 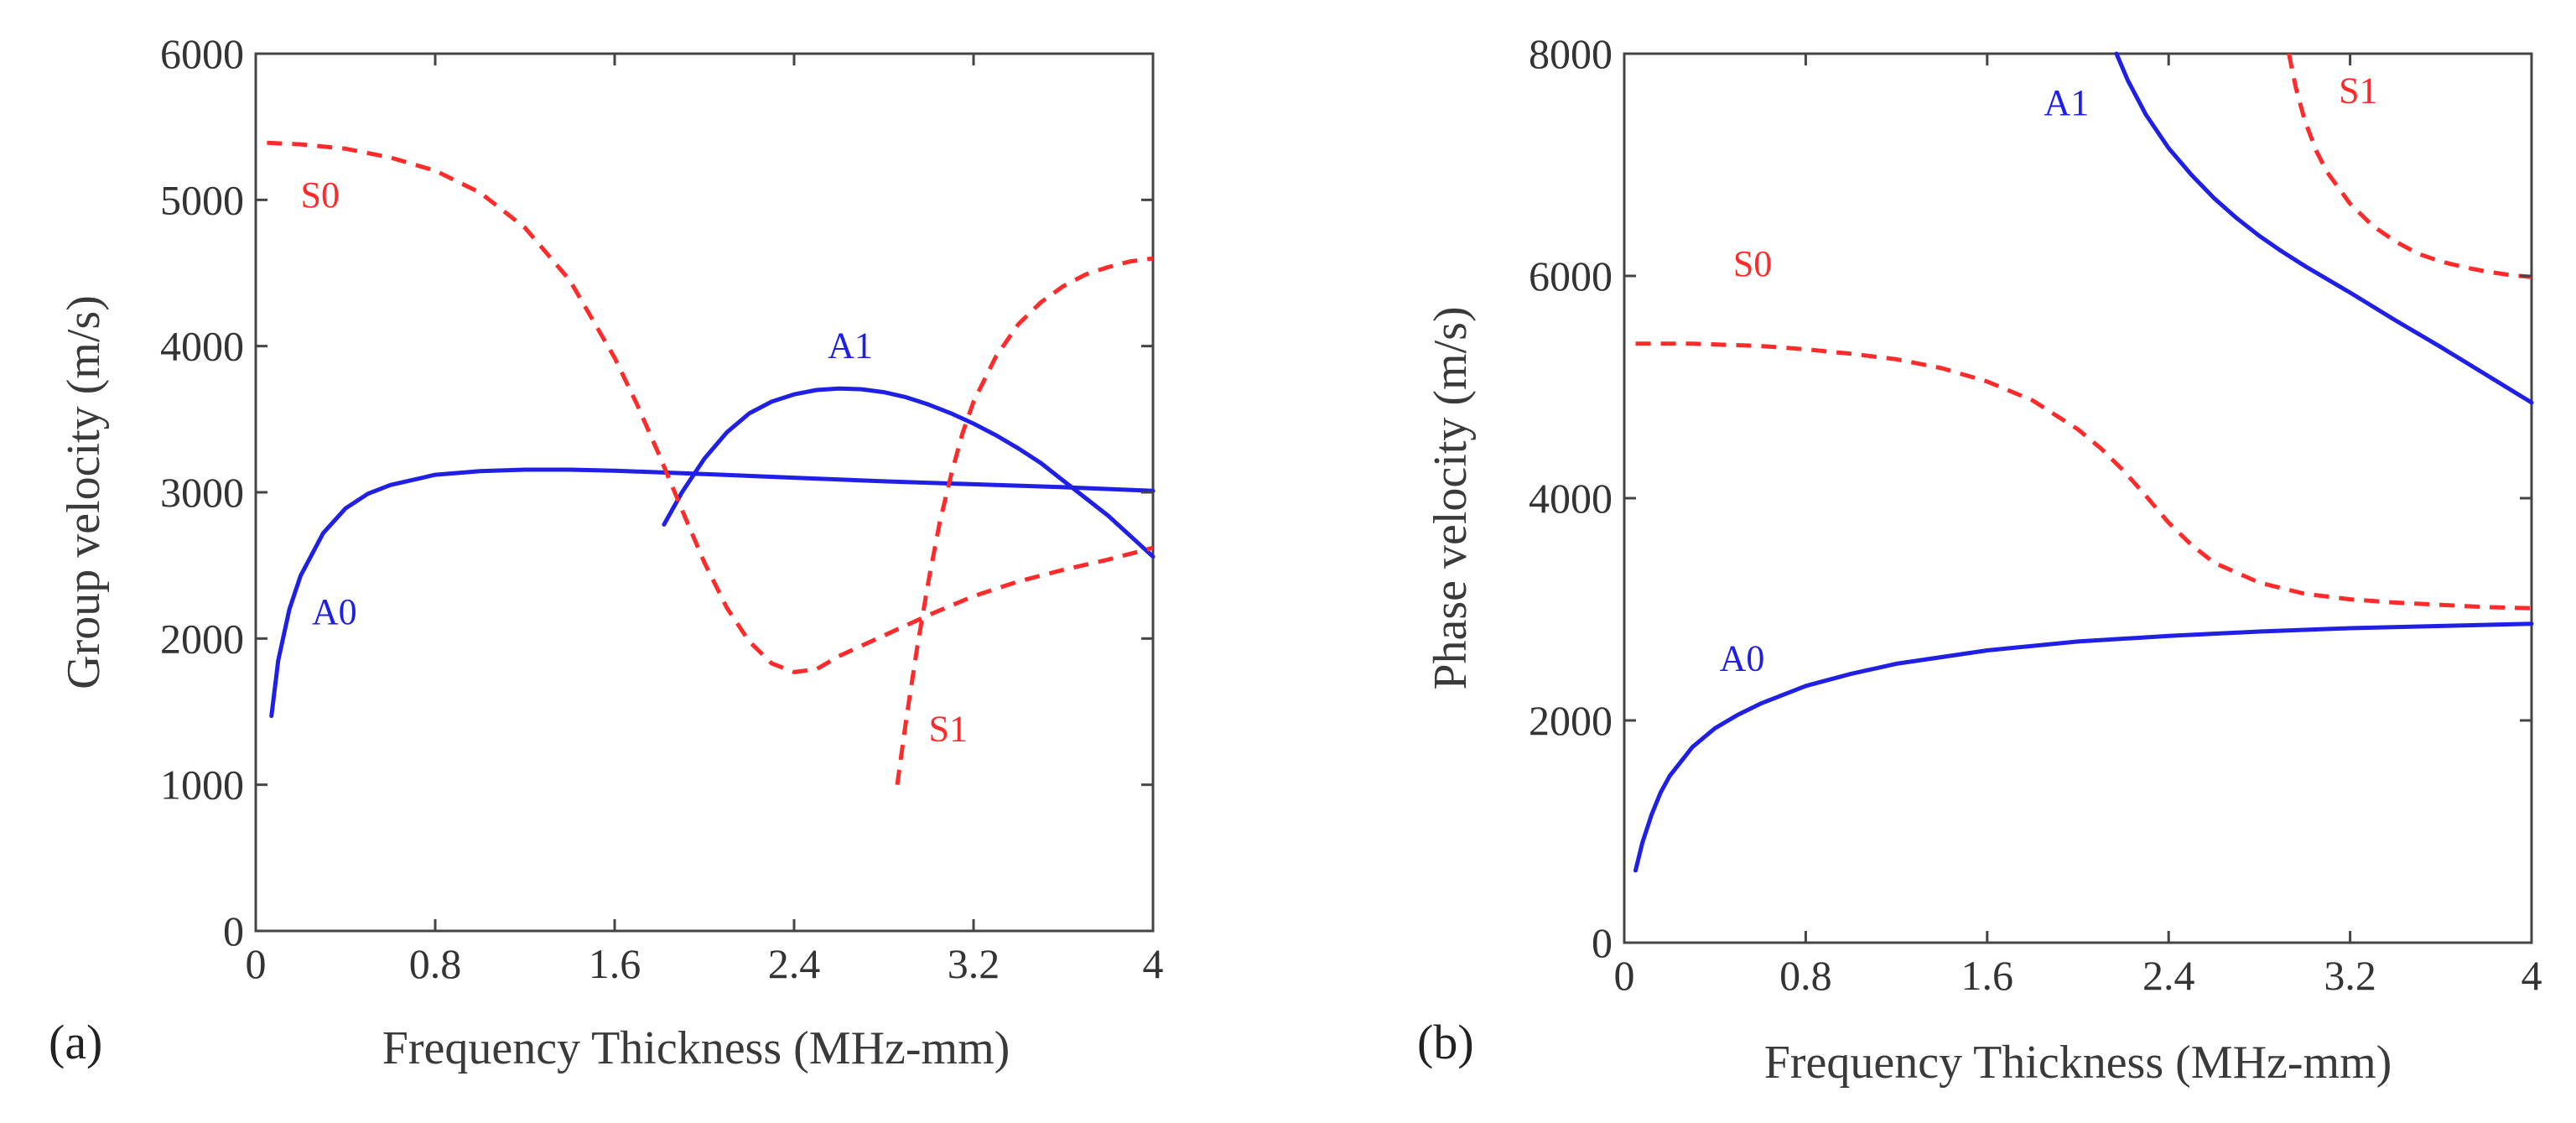 I want to click on y-axis-label: Phase velocity (m/s), so click(x=1451, y=498).